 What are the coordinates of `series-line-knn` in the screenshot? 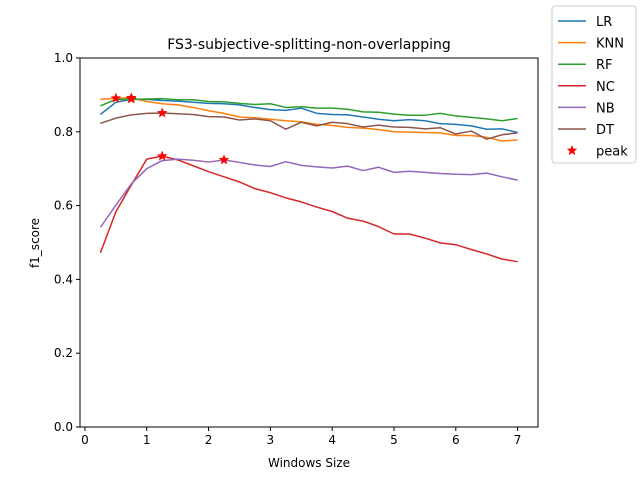 It's located at (309, 119).